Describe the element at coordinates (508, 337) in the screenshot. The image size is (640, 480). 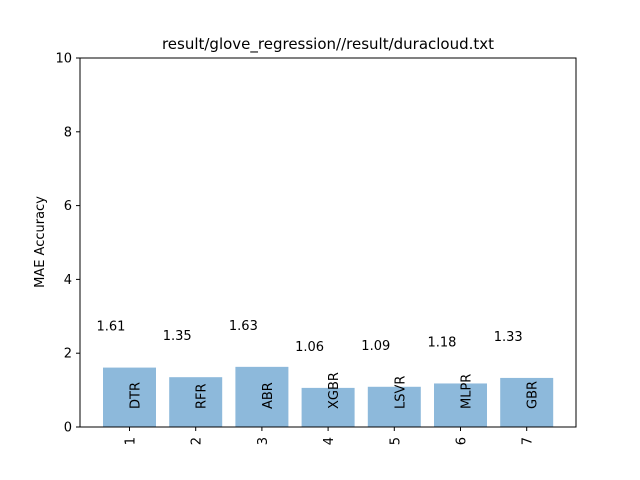
I see `data-label: 1.33` at that location.